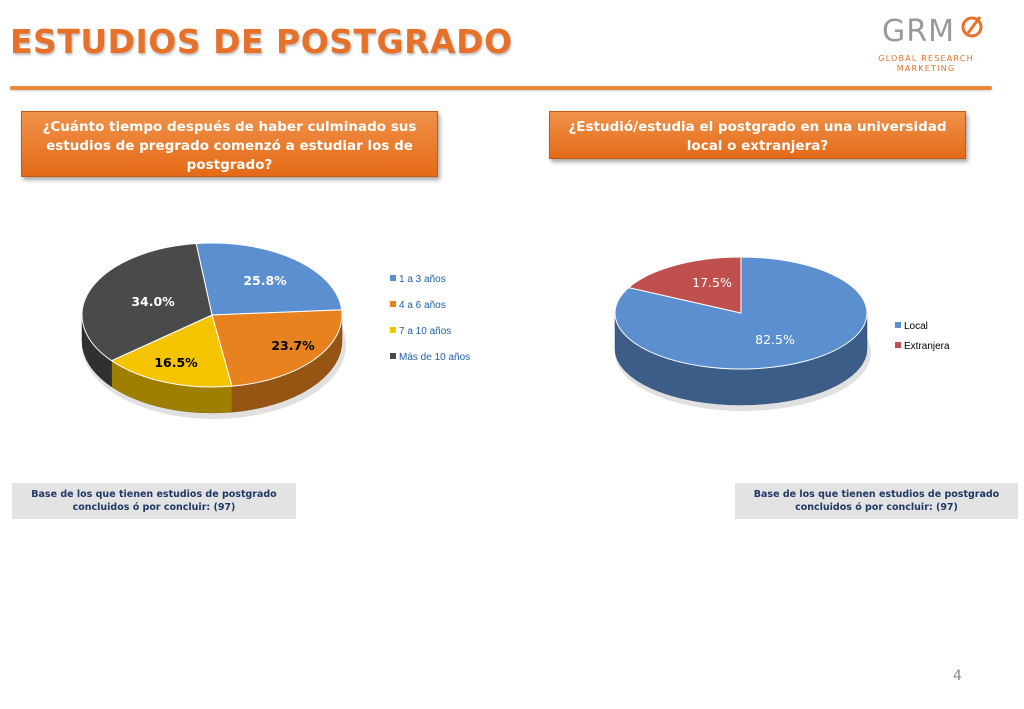 This screenshot has height=709, width=1024. What do you see at coordinates (712, 282) in the screenshot?
I see `pie-data-label-1: 17.5%` at bounding box center [712, 282].